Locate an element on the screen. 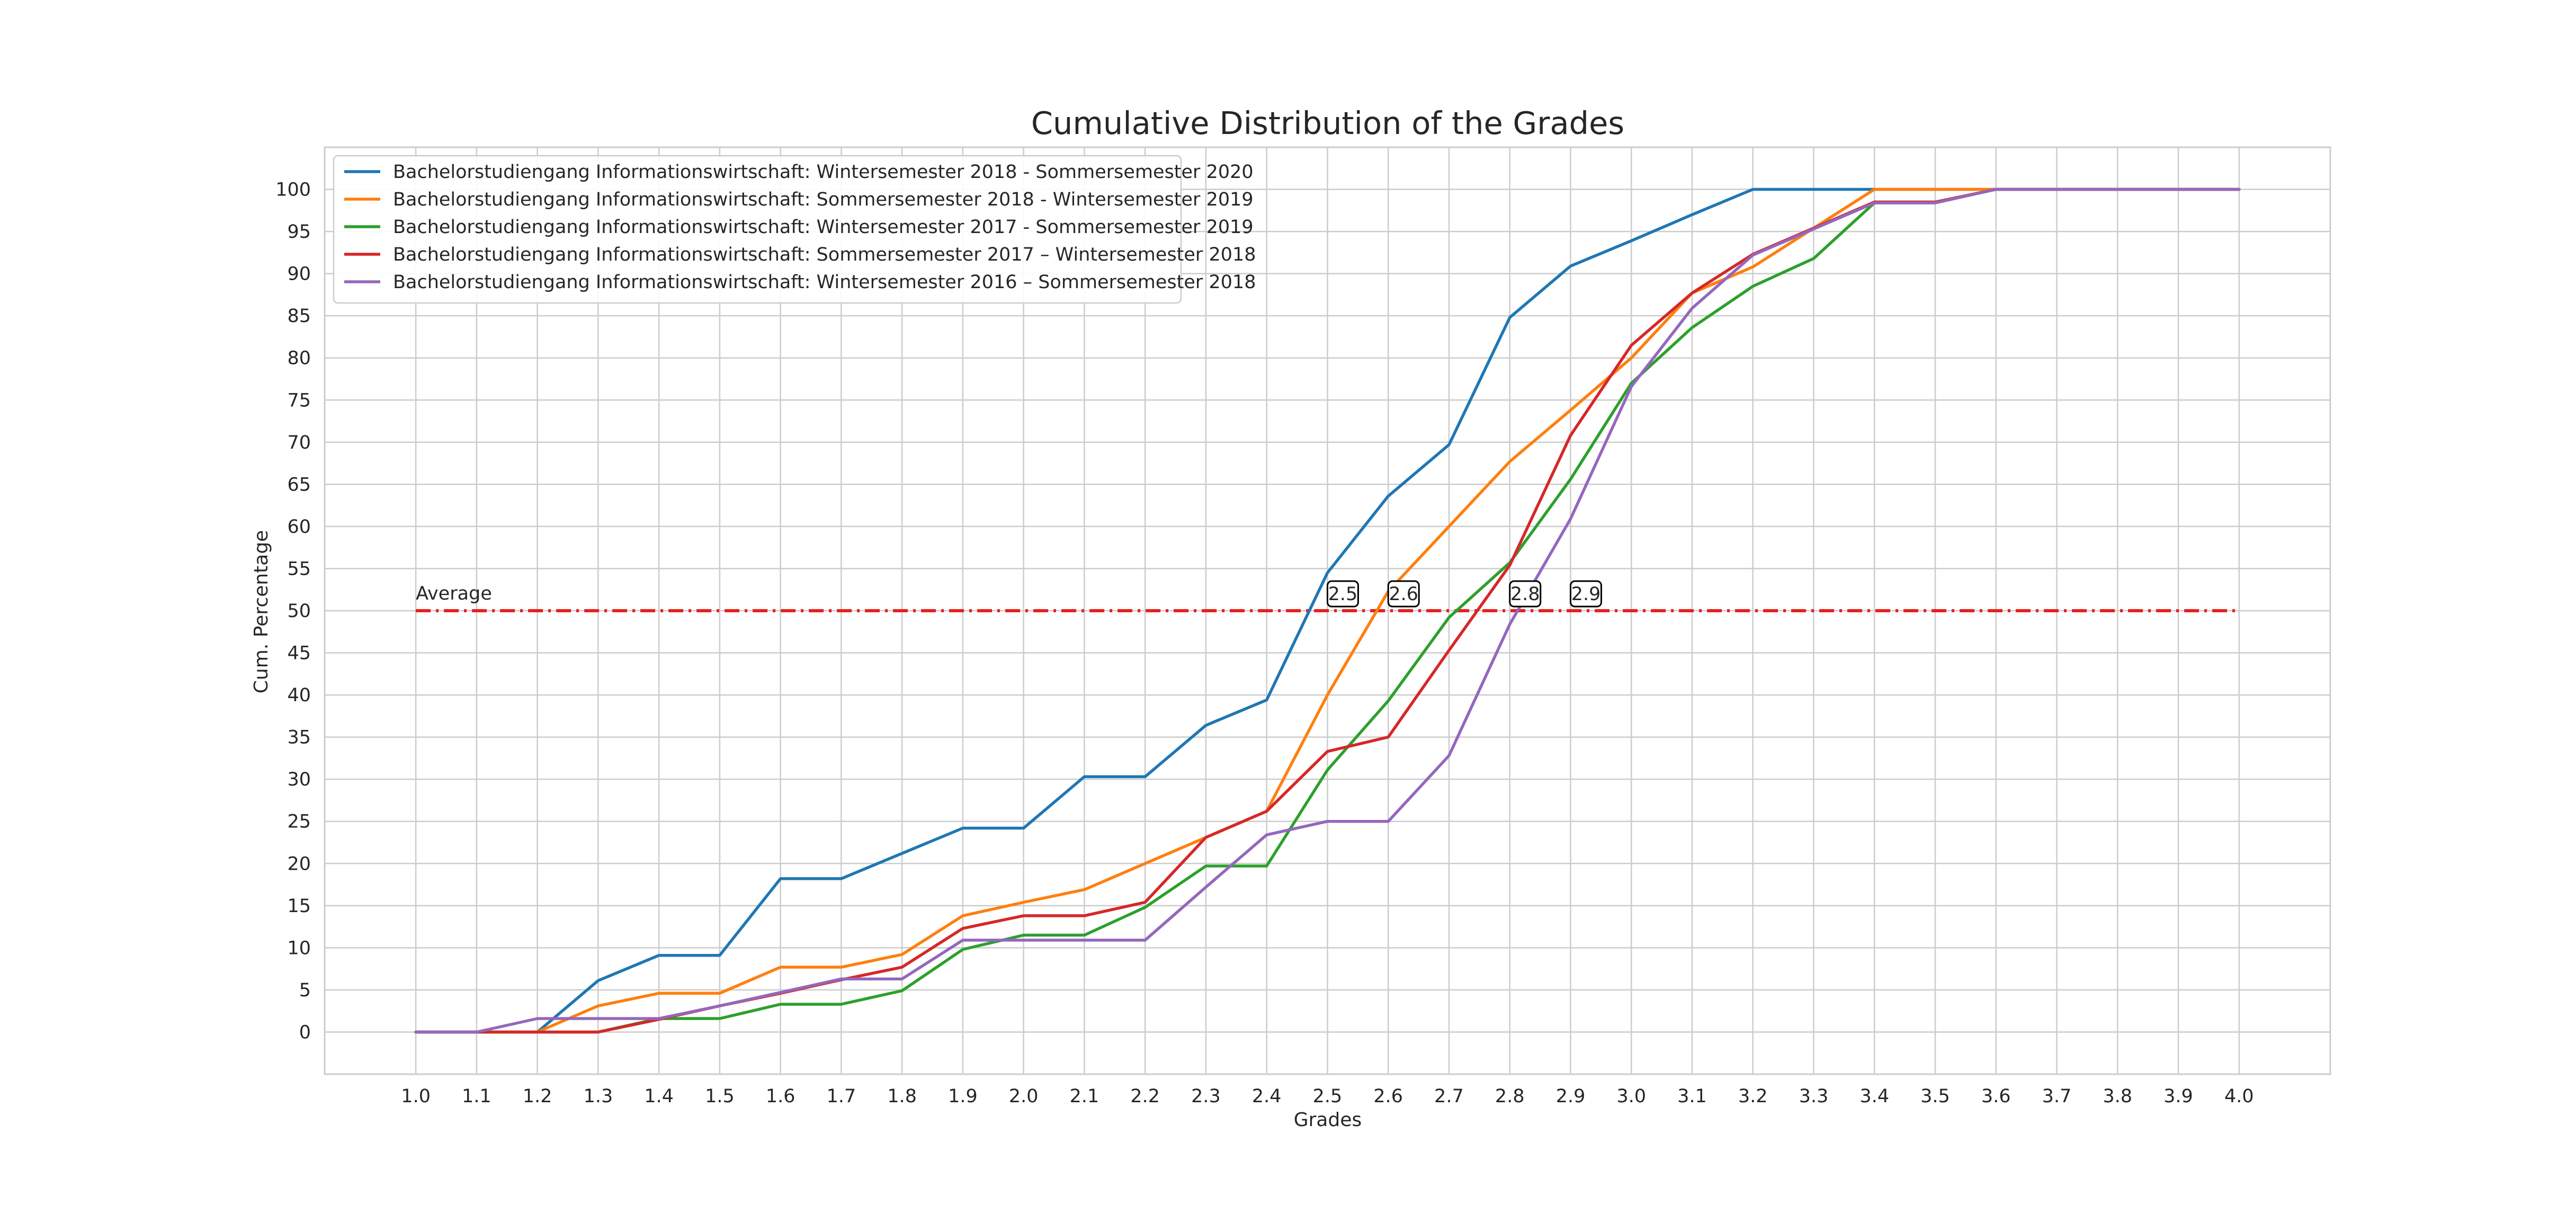 The height and width of the screenshot is (1223, 2576). y-tick-label: 50 is located at coordinates (299, 611).